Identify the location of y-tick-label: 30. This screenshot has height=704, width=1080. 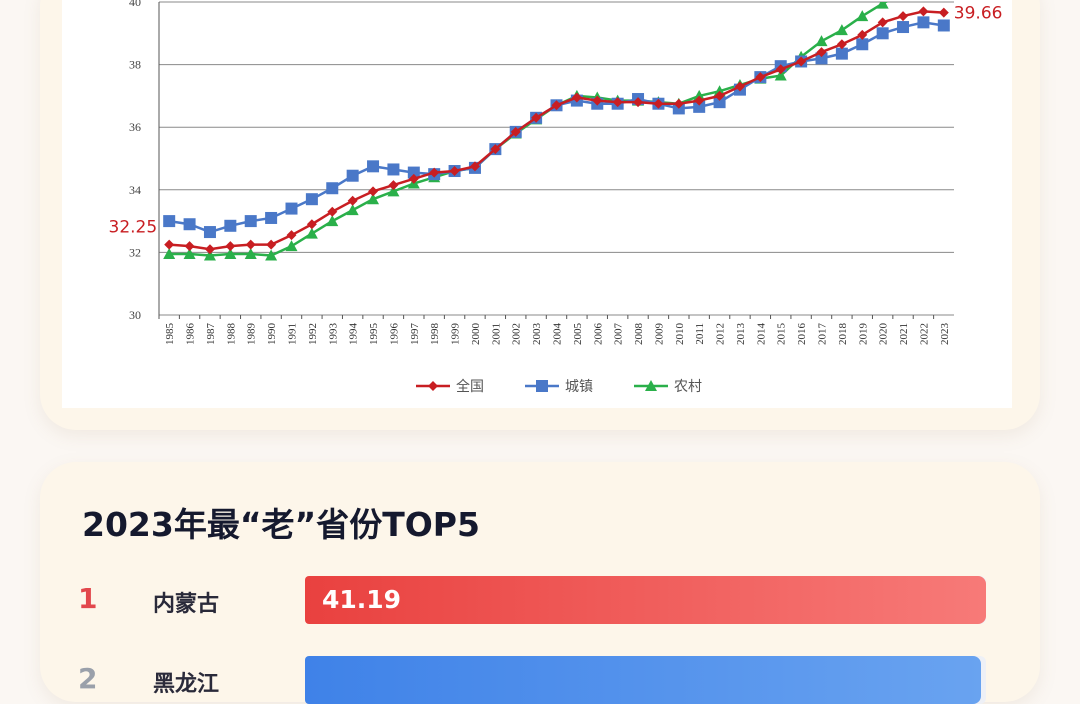
(135, 315).